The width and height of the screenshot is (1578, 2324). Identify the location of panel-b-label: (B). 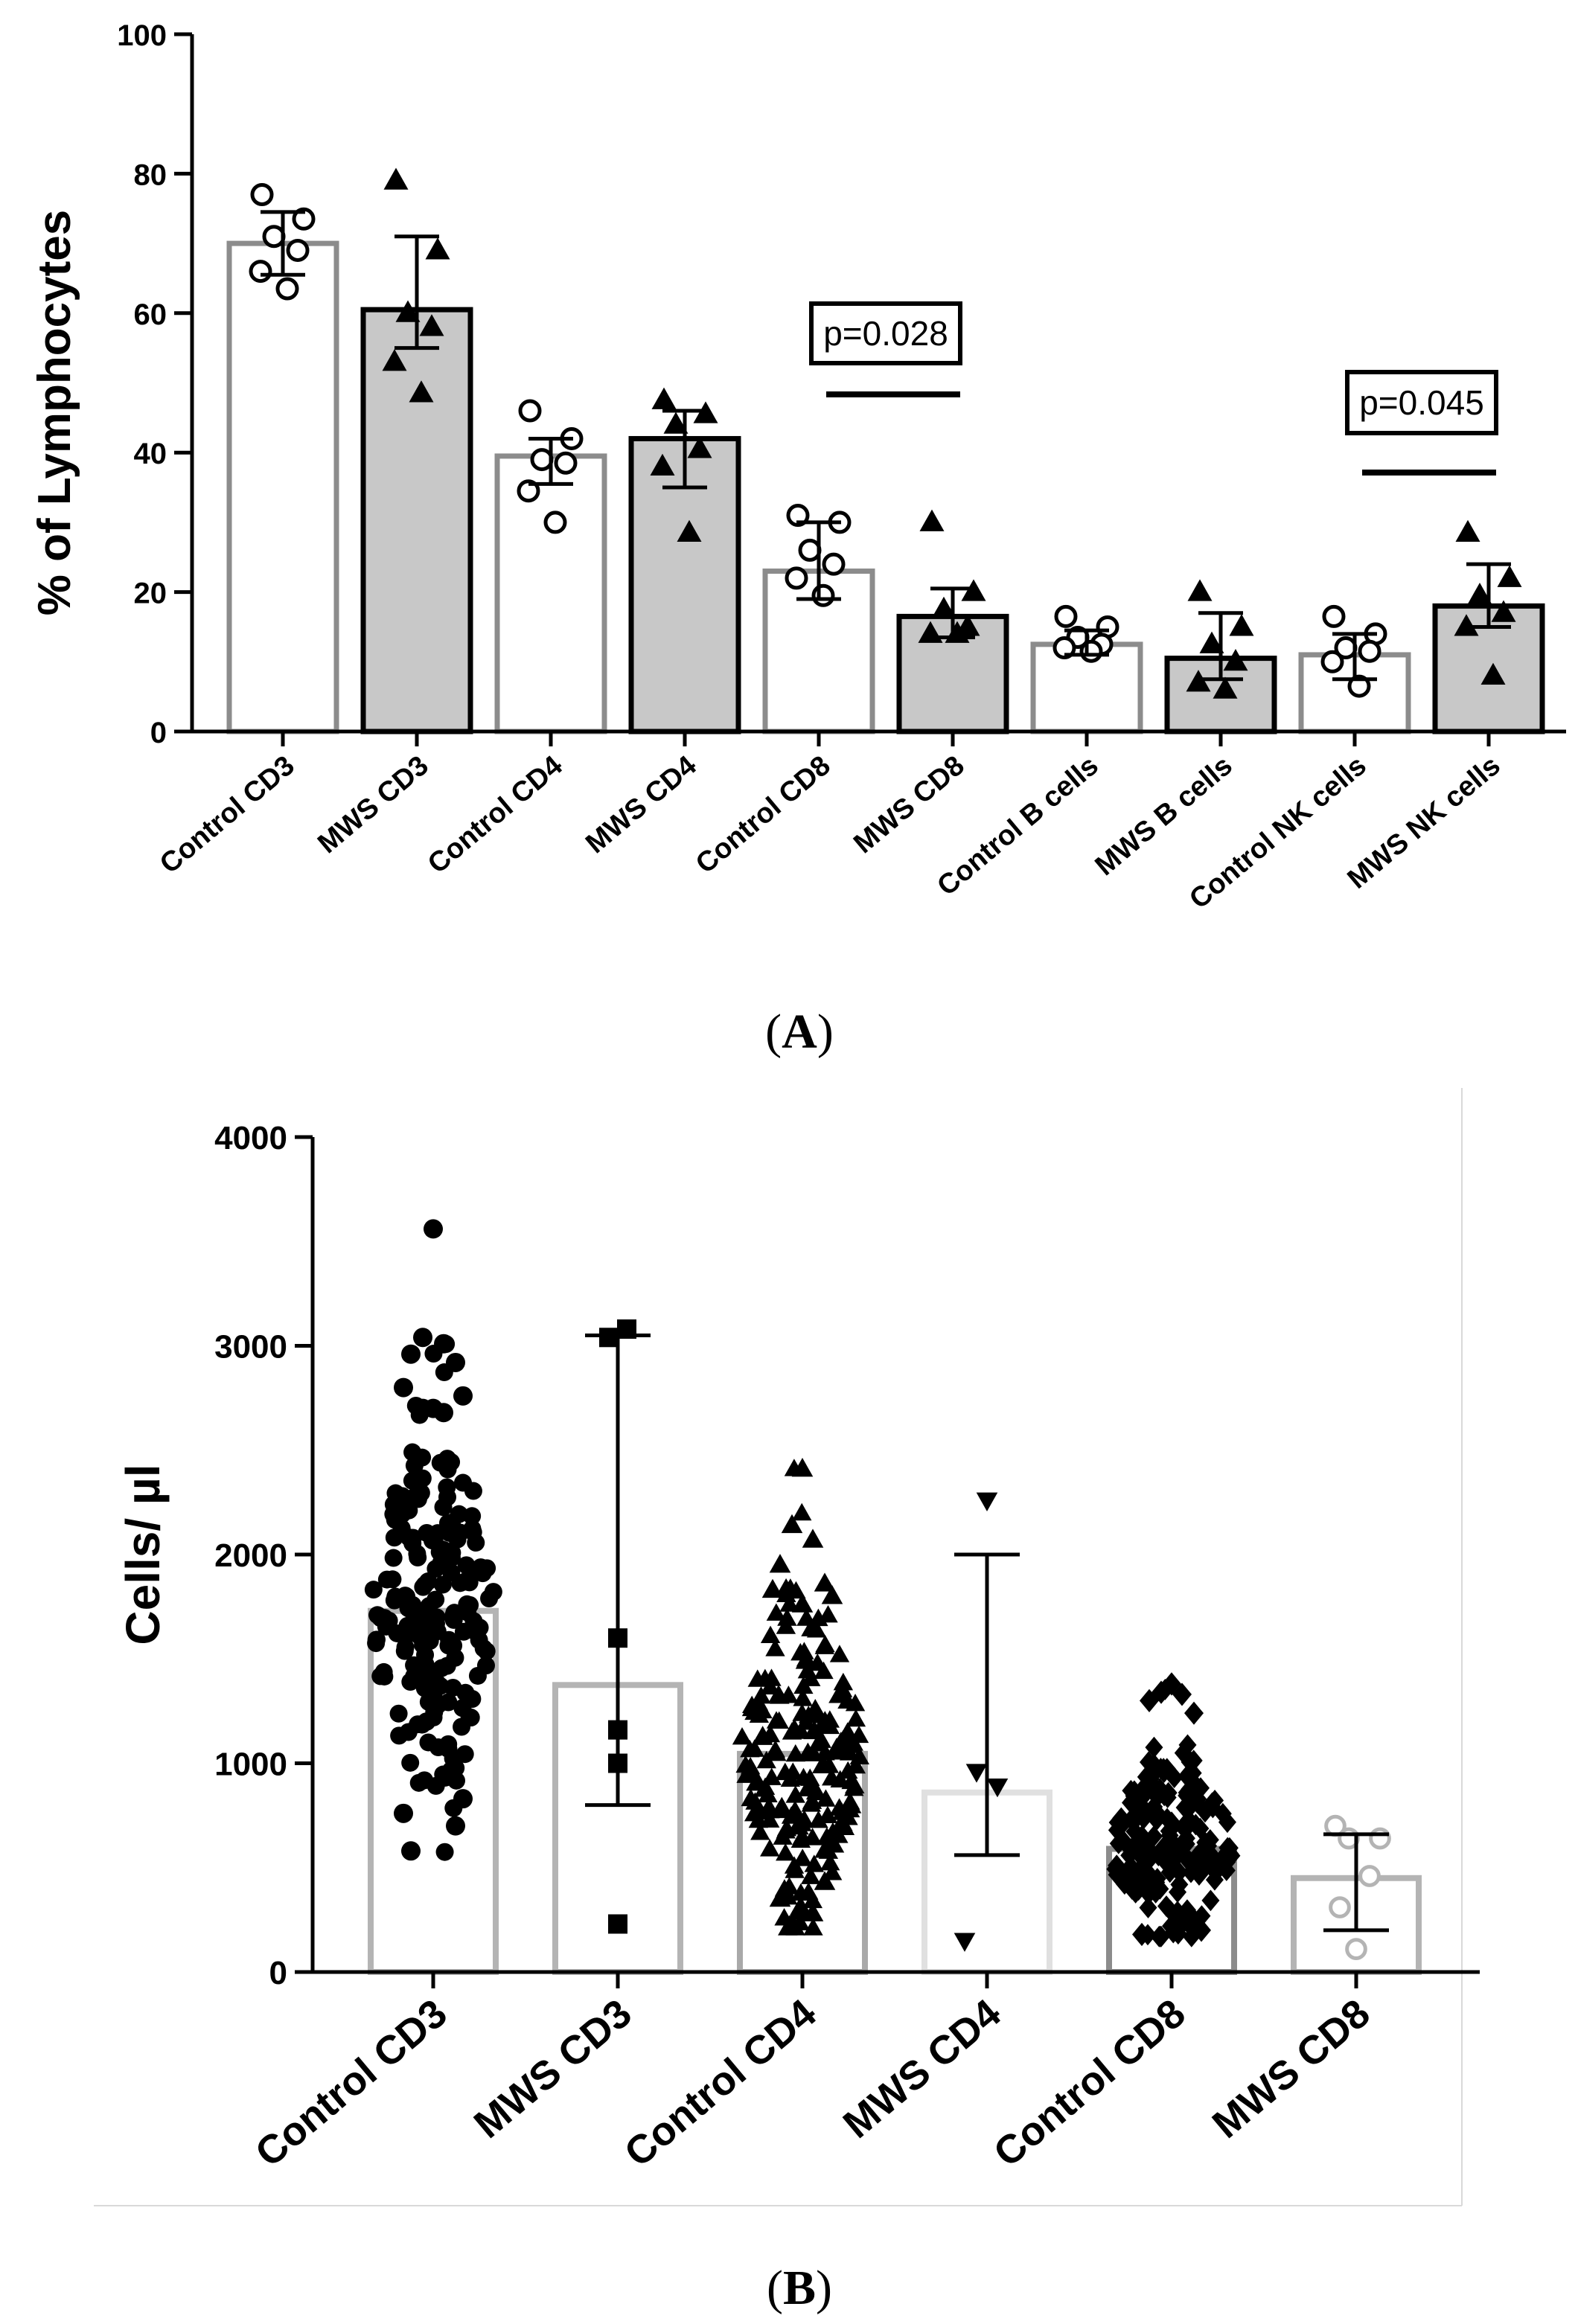
(800, 2288).